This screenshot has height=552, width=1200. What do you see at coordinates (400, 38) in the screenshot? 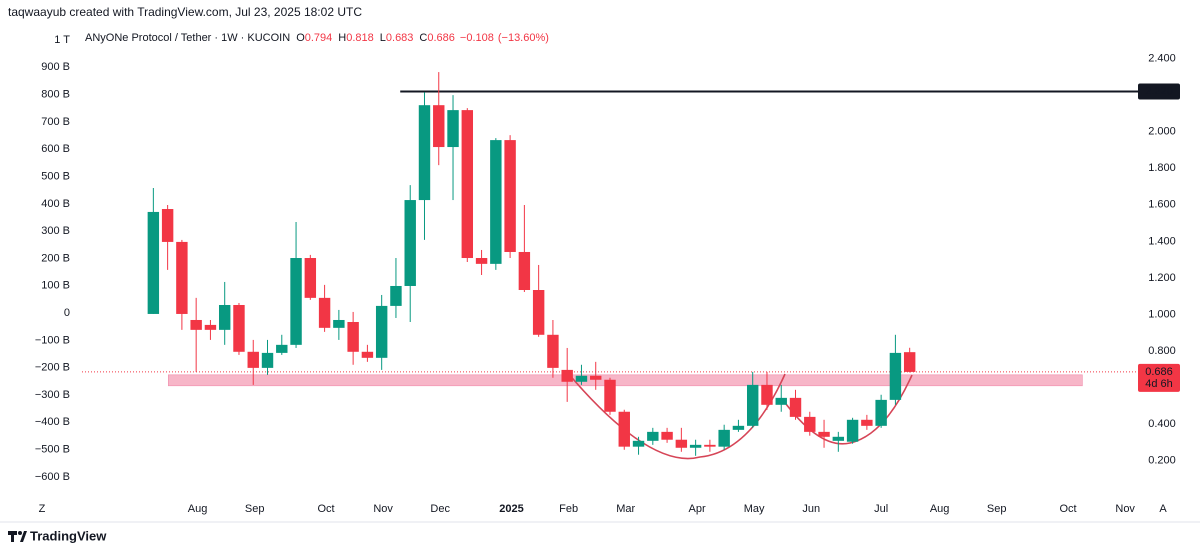
I see `legend-item: 0.683` at bounding box center [400, 38].